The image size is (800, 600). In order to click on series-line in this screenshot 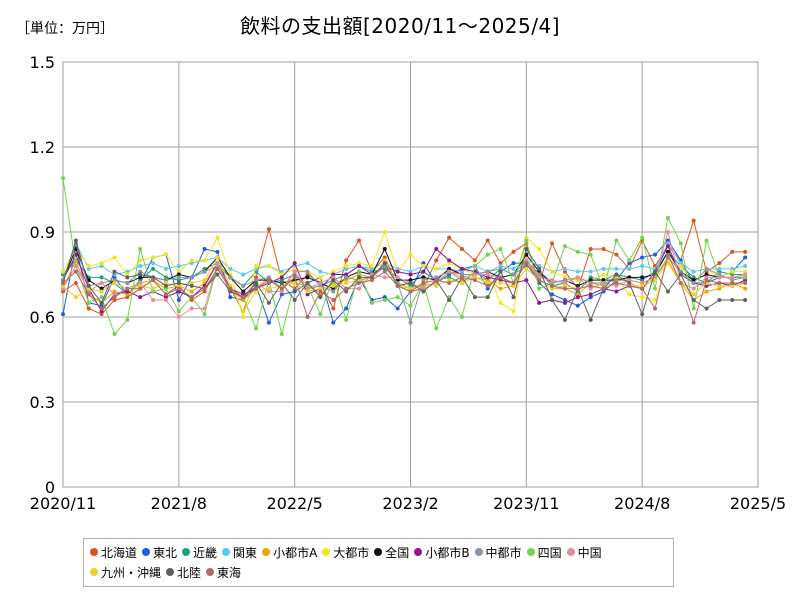, I will do `click(404, 274)`.